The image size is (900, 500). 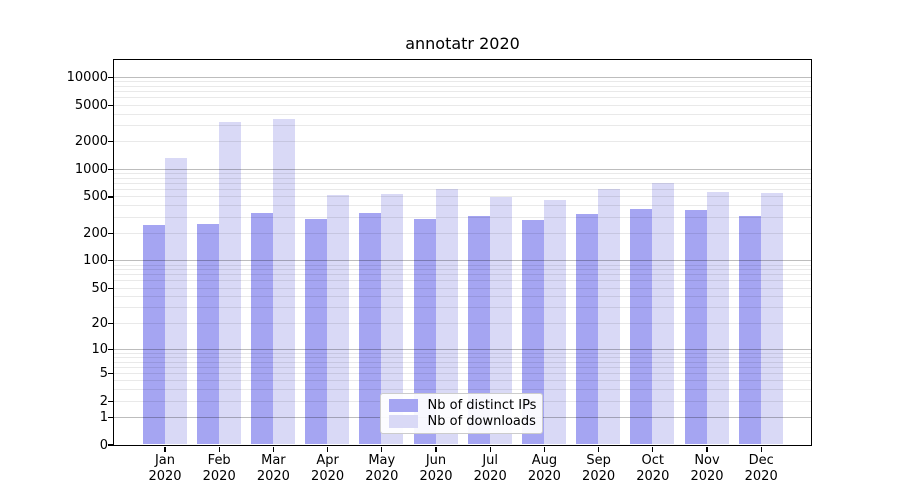 I want to click on x-tick-label: Aug 2020, so click(x=544, y=468).